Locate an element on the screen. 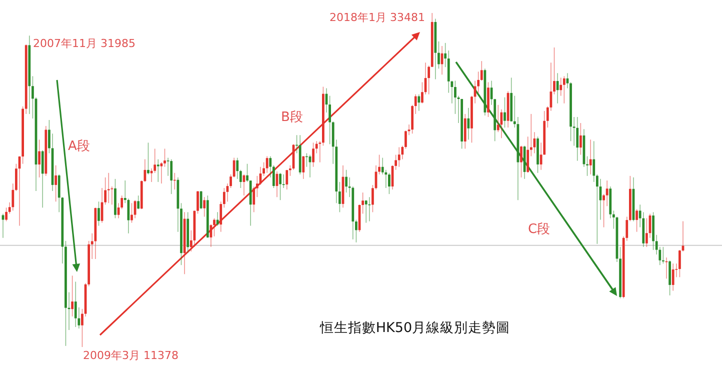 Image resolution: width=722 pixels, height=369 pixels. annotation: C段 is located at coordinates (539, 229).